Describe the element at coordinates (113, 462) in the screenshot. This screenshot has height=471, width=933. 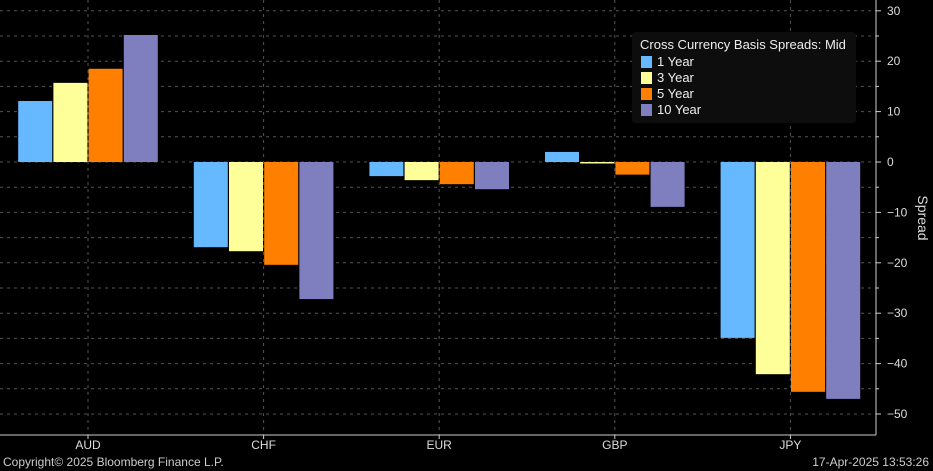
I see `copyright: Copyright© 2025 Bloomberg Finance L.P.` at that location.